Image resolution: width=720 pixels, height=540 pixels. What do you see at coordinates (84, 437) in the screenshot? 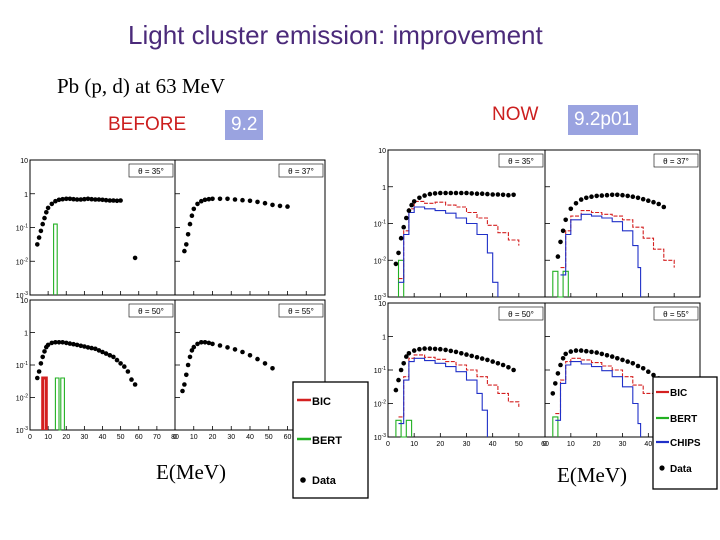
I see `before-panel-3-xtick-label: 30` at bounding box center [84, 437].